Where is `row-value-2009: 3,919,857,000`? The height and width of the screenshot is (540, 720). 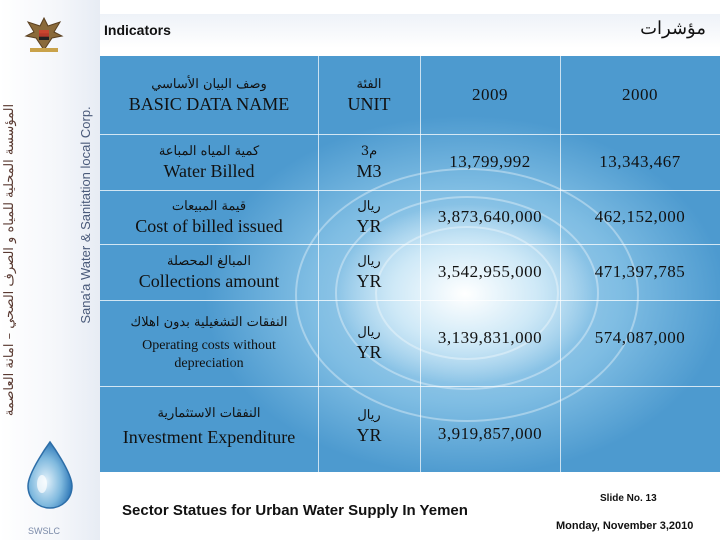
row-value-2009: 3,919,857,000 is located at coordinates (490, 433).